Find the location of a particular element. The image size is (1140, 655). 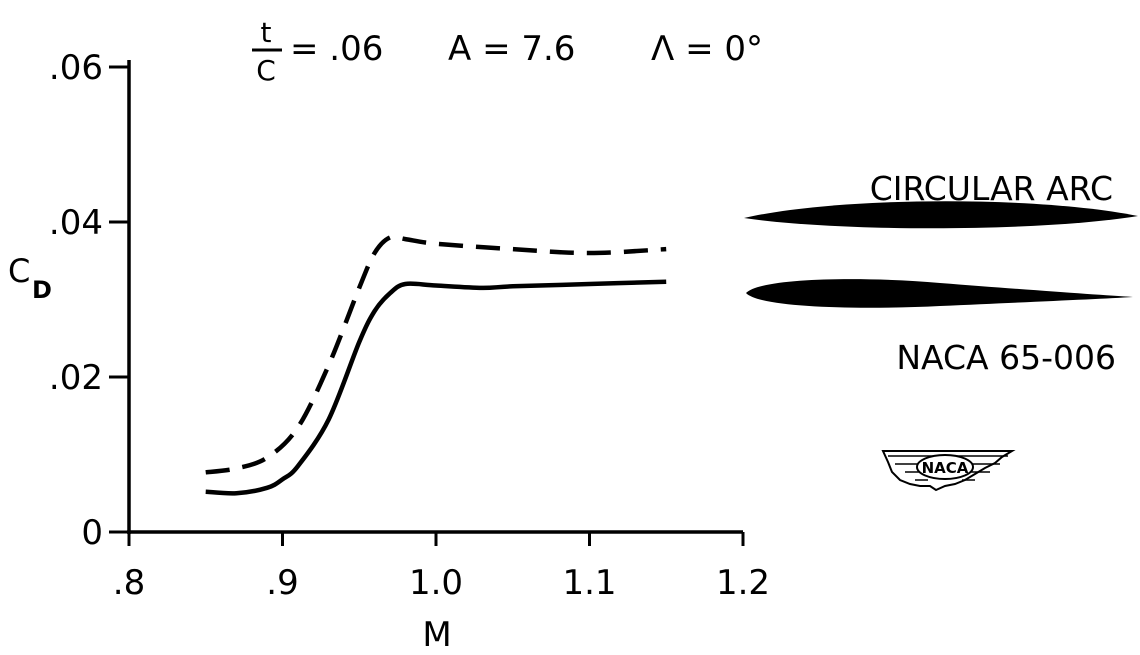

x-tick-label: 1.2 is located at coordinates (743, 583).